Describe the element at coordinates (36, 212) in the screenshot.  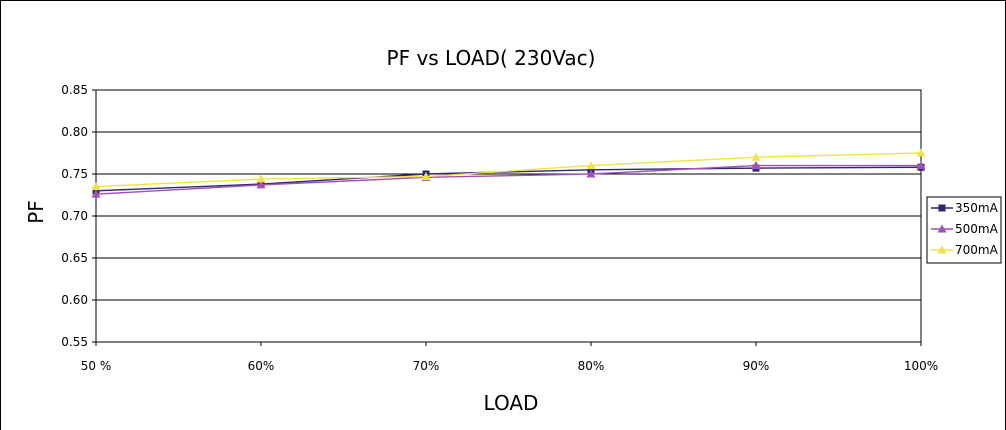
I see `y-axis-label: PF` at that location.